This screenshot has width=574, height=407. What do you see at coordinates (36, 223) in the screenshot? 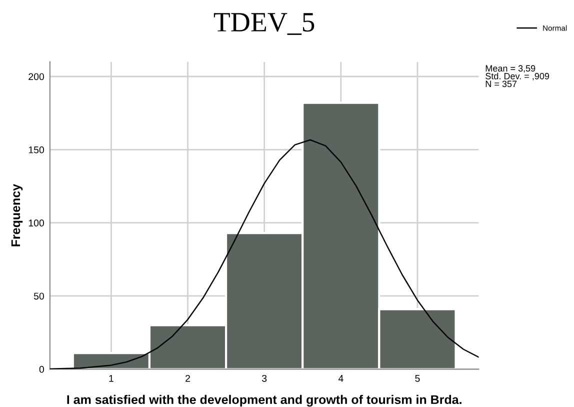
I see `y-tick-label: 100` at bounding box center [36, 223].